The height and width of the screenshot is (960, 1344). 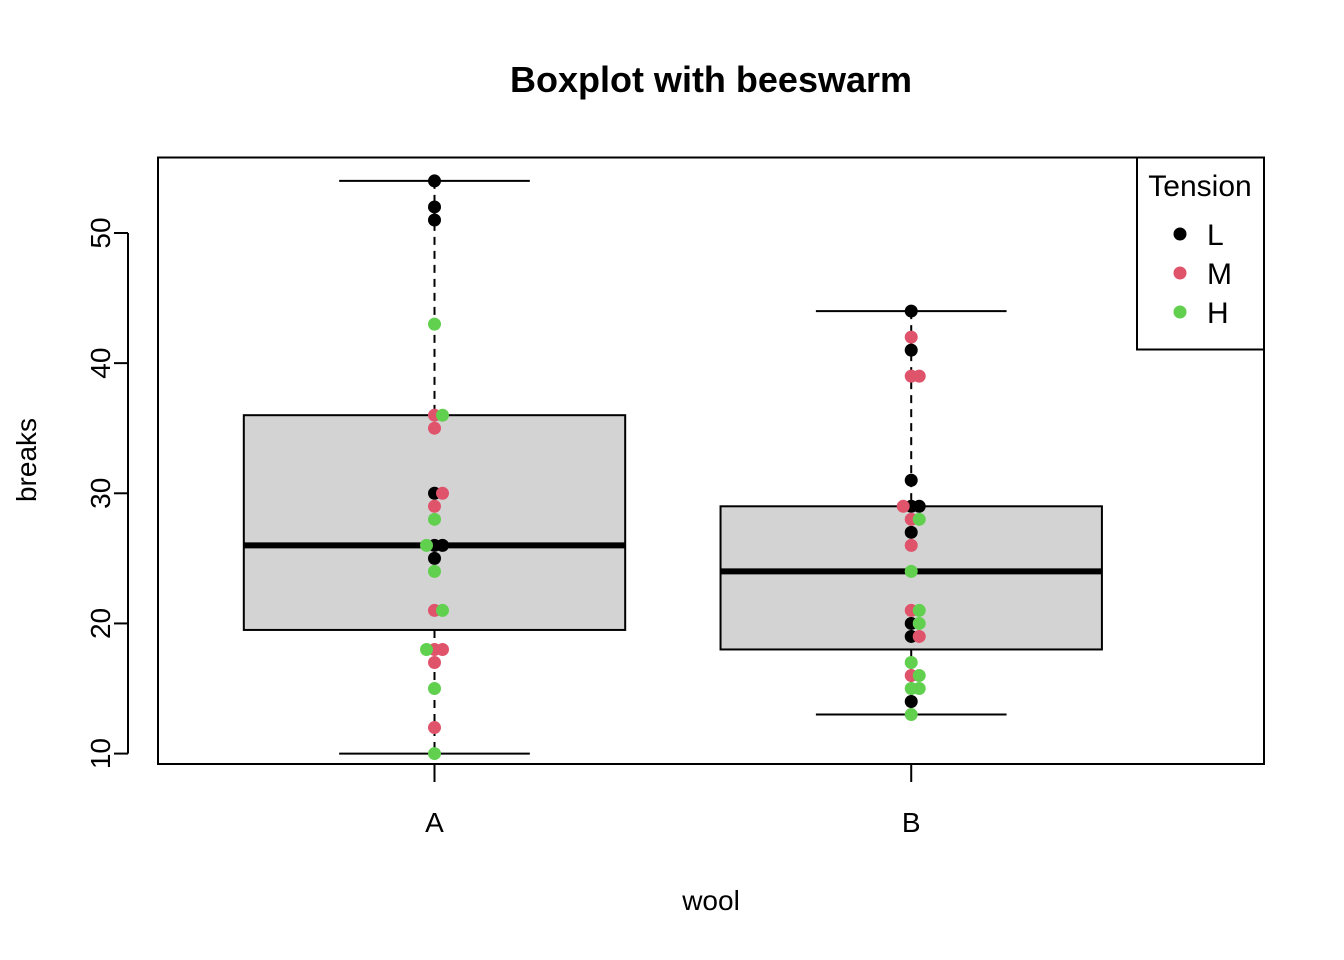 I want to click on legend-label-L: L, so click(x=1215, y=235).